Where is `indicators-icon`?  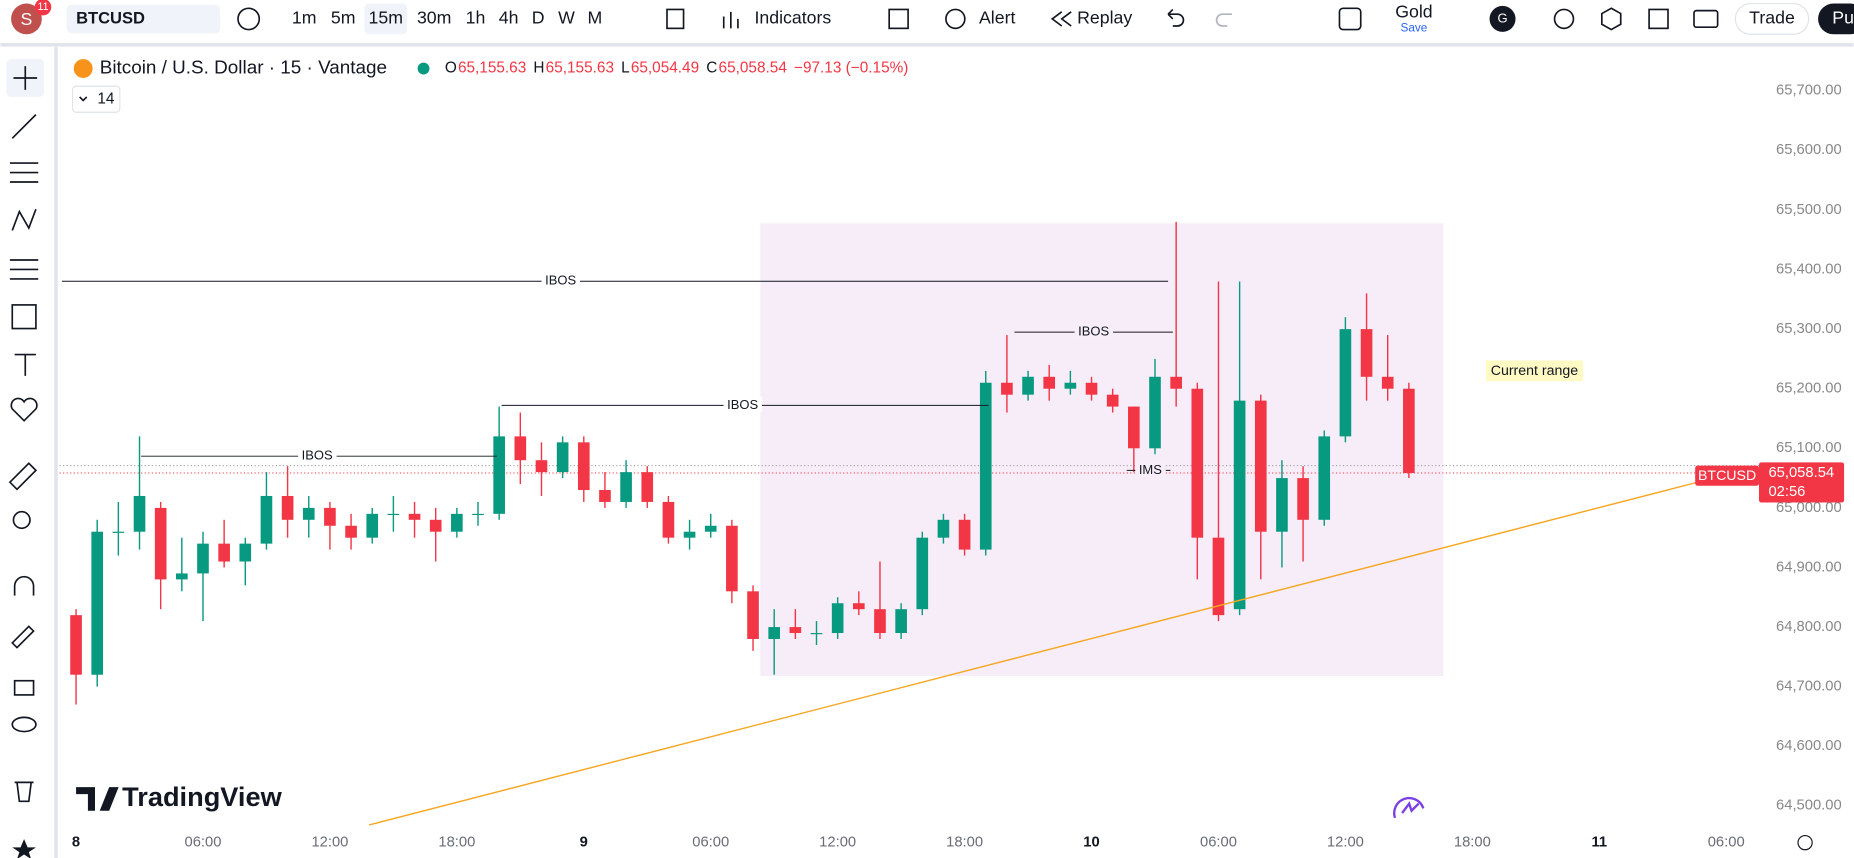 indicators-icon is located at coordinates (730, 20).